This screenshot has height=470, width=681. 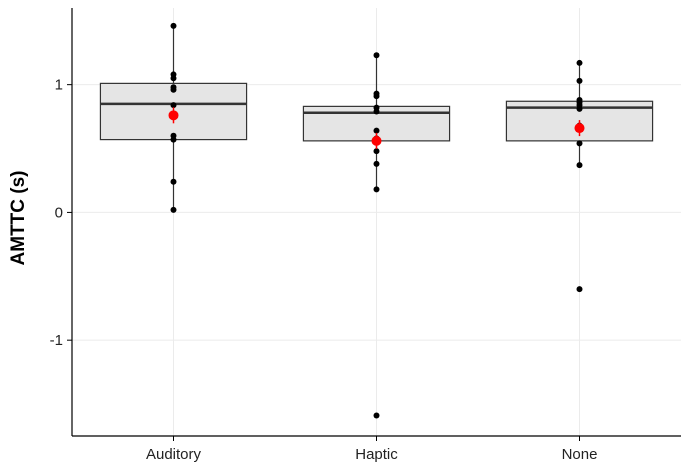 What do you see at coordinates (376, 454) in the screenshot?
I see `x-tick-label: Haptic` at bounding box center [376, 454].